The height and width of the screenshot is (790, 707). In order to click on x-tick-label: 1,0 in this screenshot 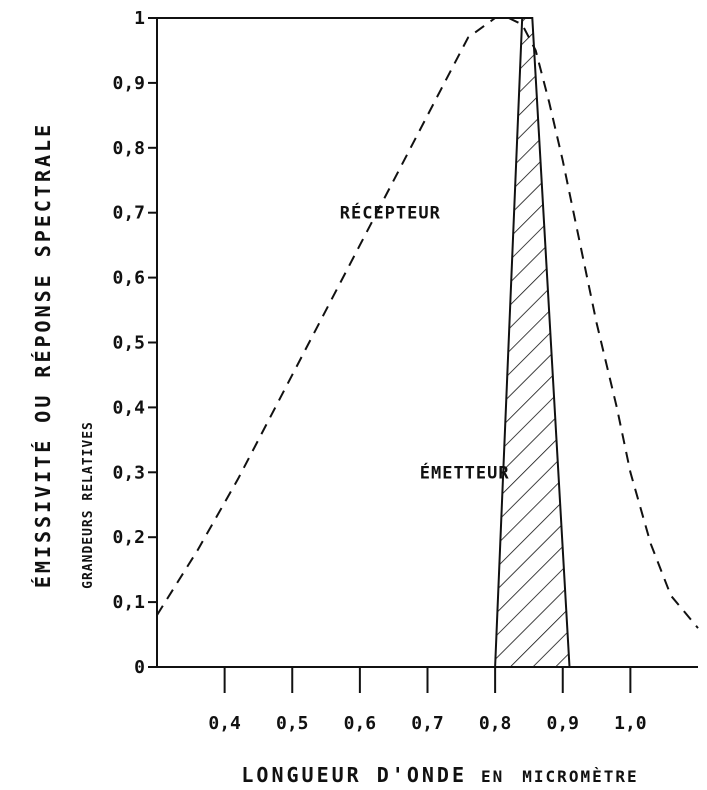, I will do `click(630, 723)`.